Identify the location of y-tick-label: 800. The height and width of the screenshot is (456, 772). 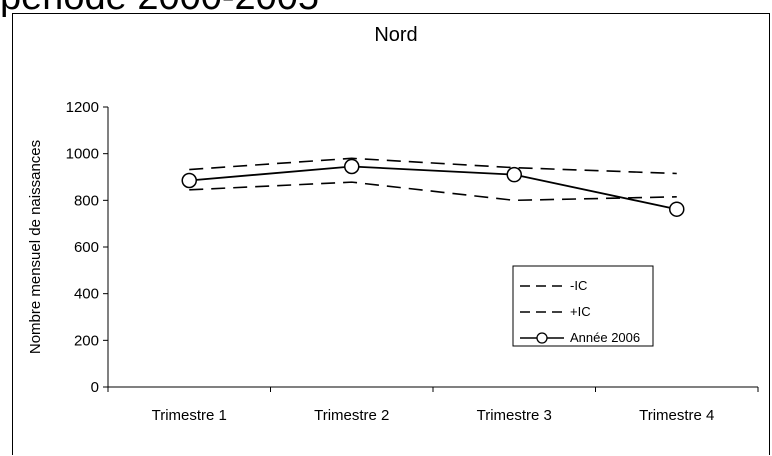
(86, 200).